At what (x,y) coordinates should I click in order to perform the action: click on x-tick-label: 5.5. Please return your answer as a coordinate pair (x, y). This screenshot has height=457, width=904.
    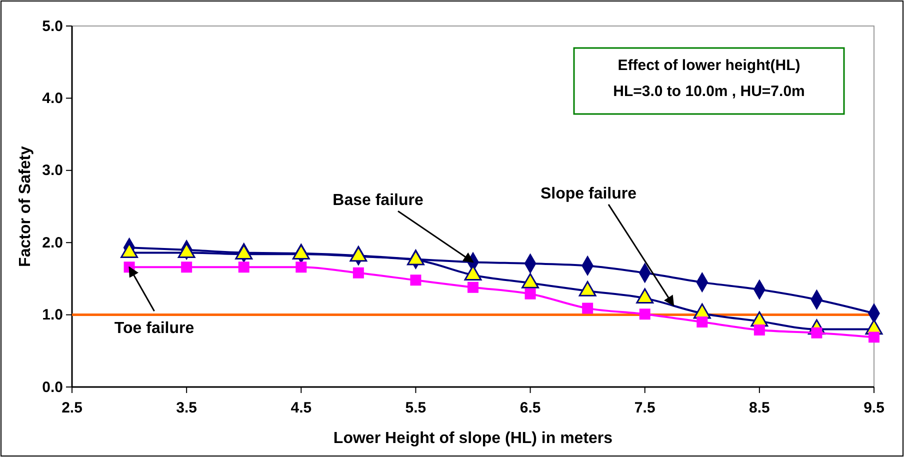
    Looking at the image, I should click on (415, 408).